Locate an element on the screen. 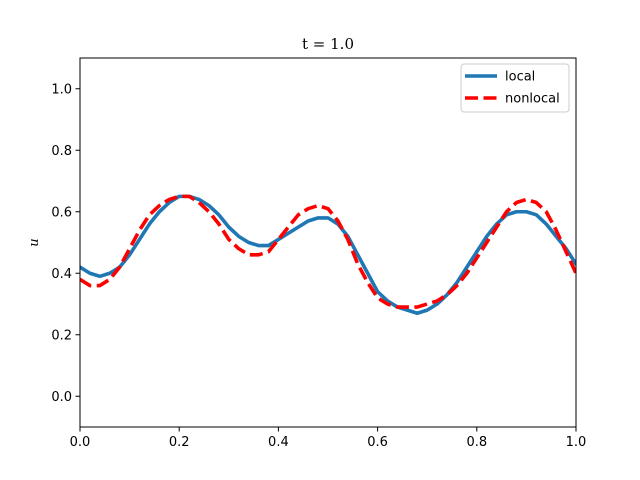 The image size is (640, 480). legend-label-local: local is located at coordinates (520, 77).